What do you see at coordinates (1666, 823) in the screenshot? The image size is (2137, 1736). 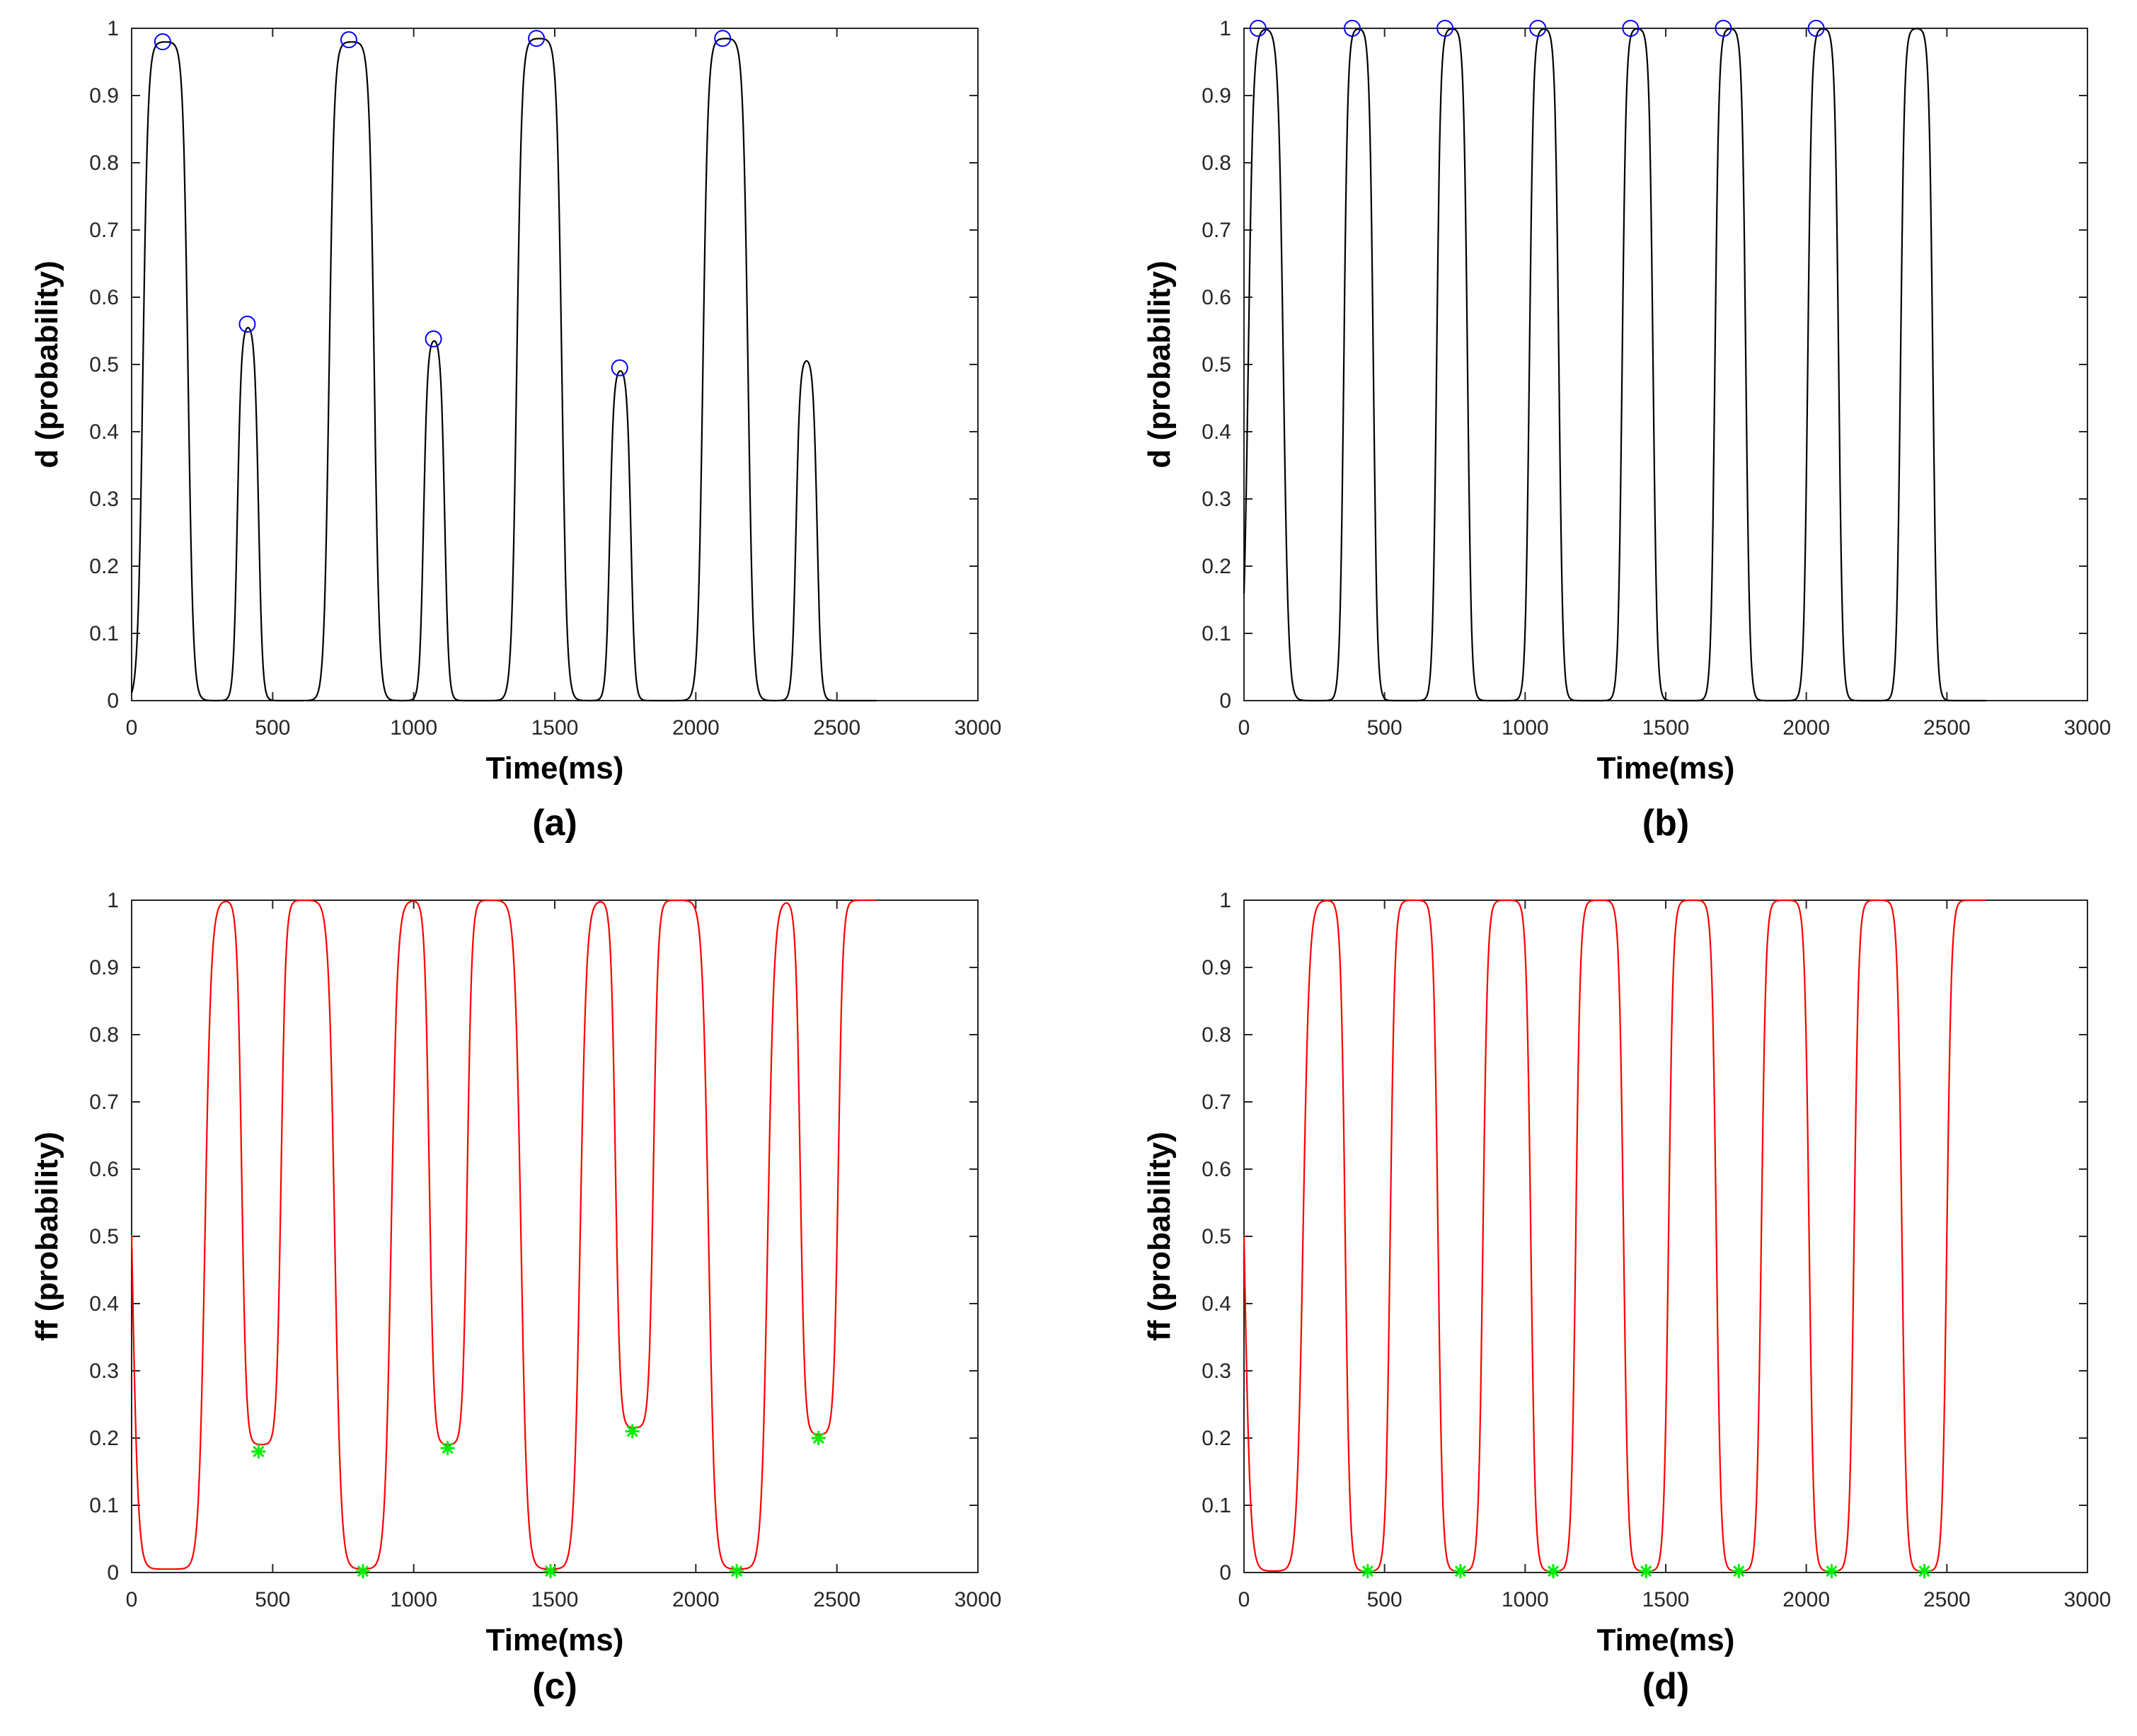 I see `panel-label: (b)` at bounding box center [1666, 823].